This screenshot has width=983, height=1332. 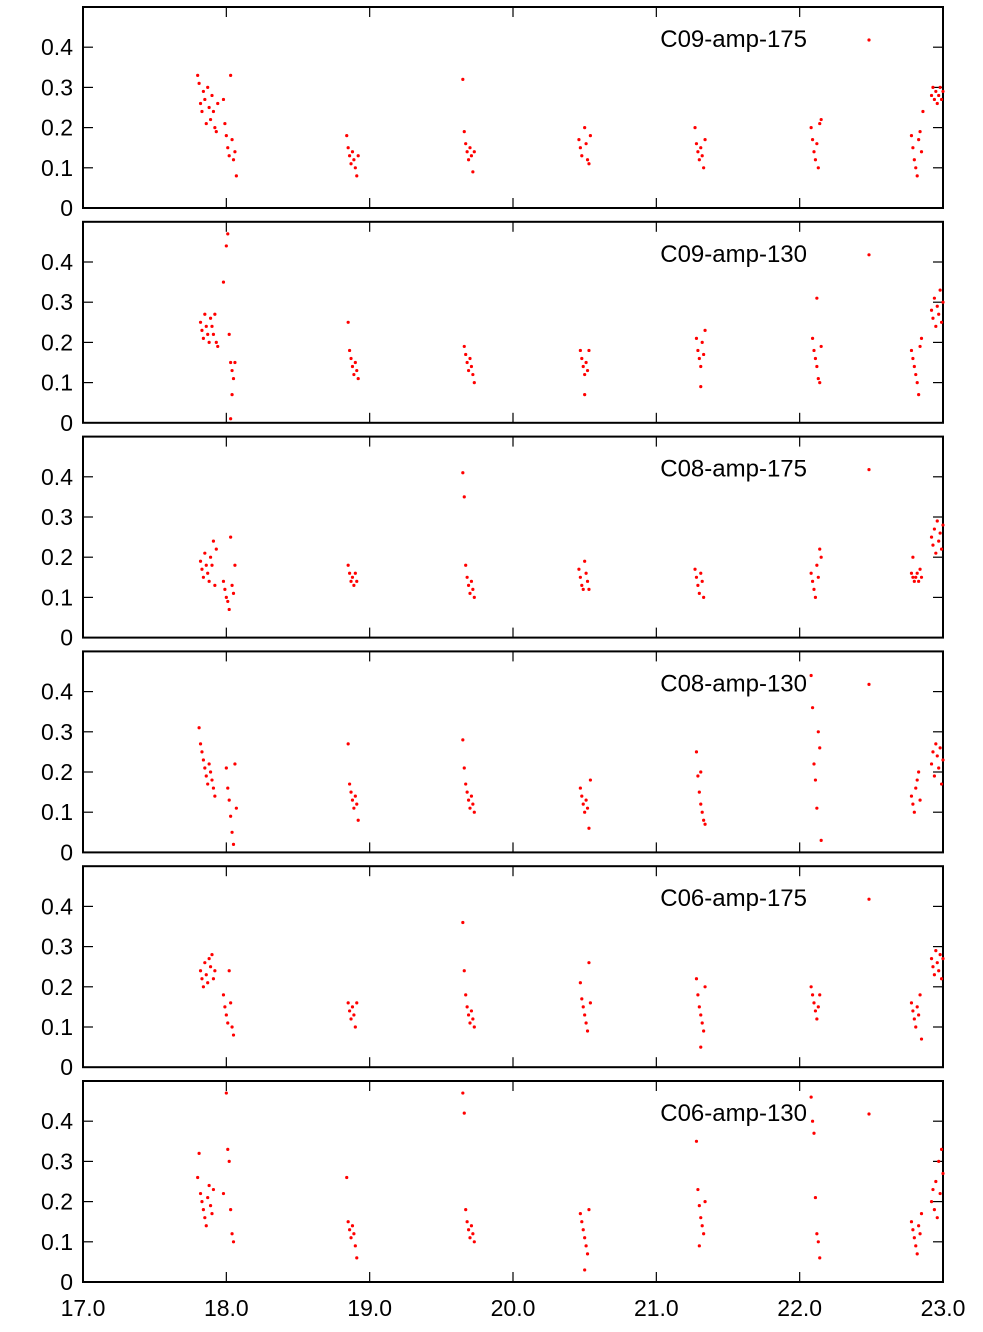 I want to click on panel-c06-amp-175: 0 0.1 0.2 0.3 0.4 C06-amp-175, so click(x=493, y=972).